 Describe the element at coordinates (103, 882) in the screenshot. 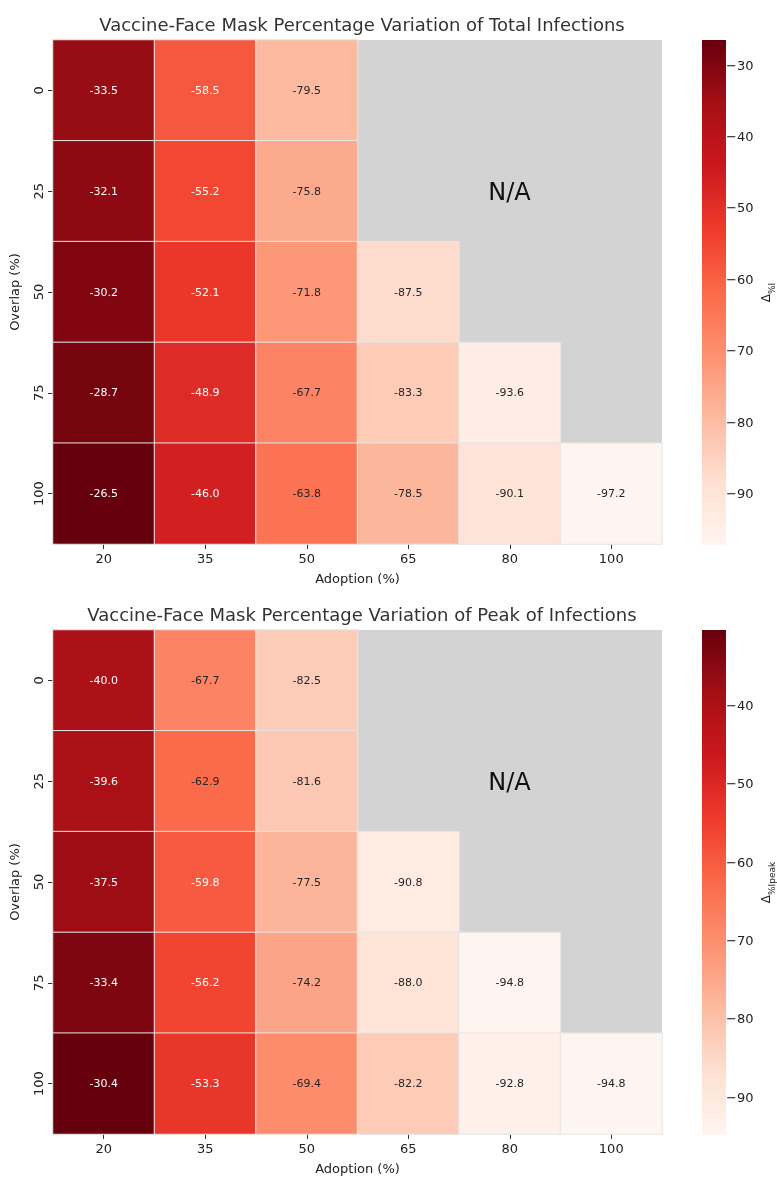

I see `data-label: -37.5` at that location.